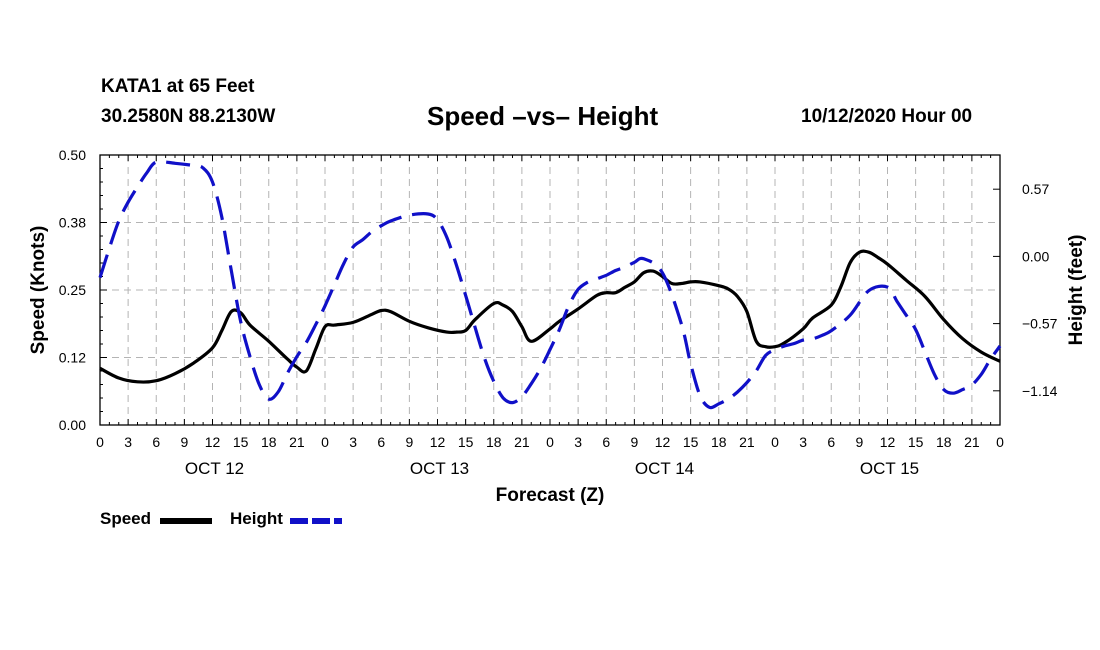  Describe the element at coordinates (126, 518) in the screenshot. I see `legend-speed-label: Speed` at that location.